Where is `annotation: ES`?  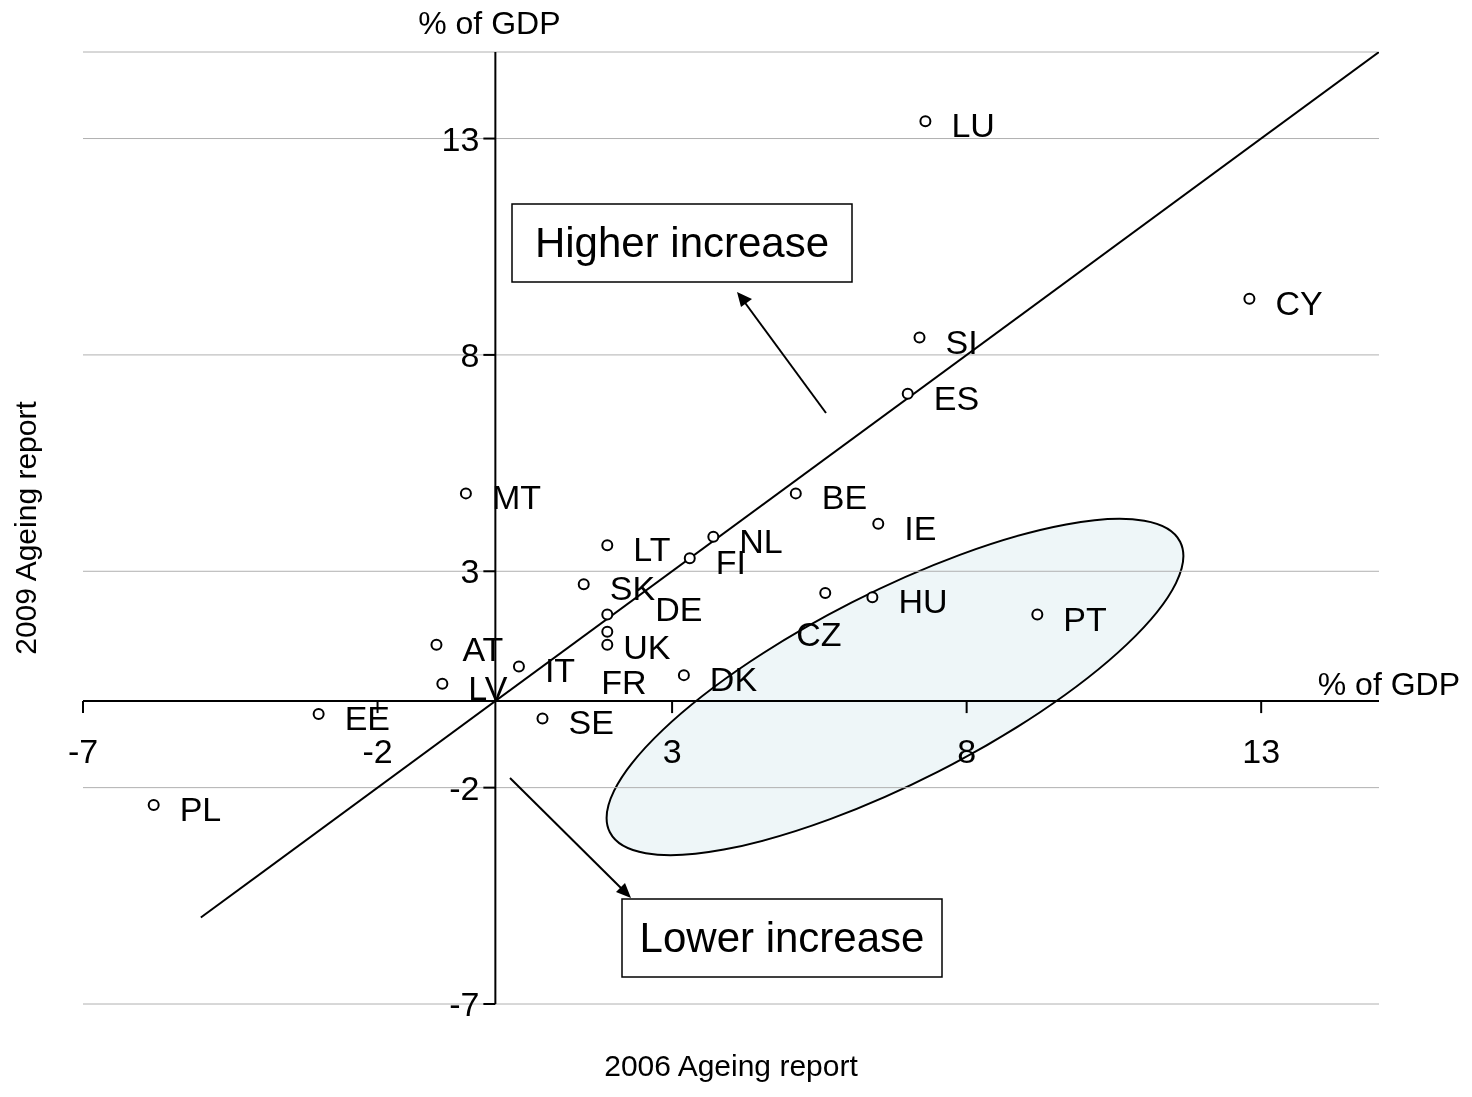
annotation: ES is located at coordinates (956, 397).